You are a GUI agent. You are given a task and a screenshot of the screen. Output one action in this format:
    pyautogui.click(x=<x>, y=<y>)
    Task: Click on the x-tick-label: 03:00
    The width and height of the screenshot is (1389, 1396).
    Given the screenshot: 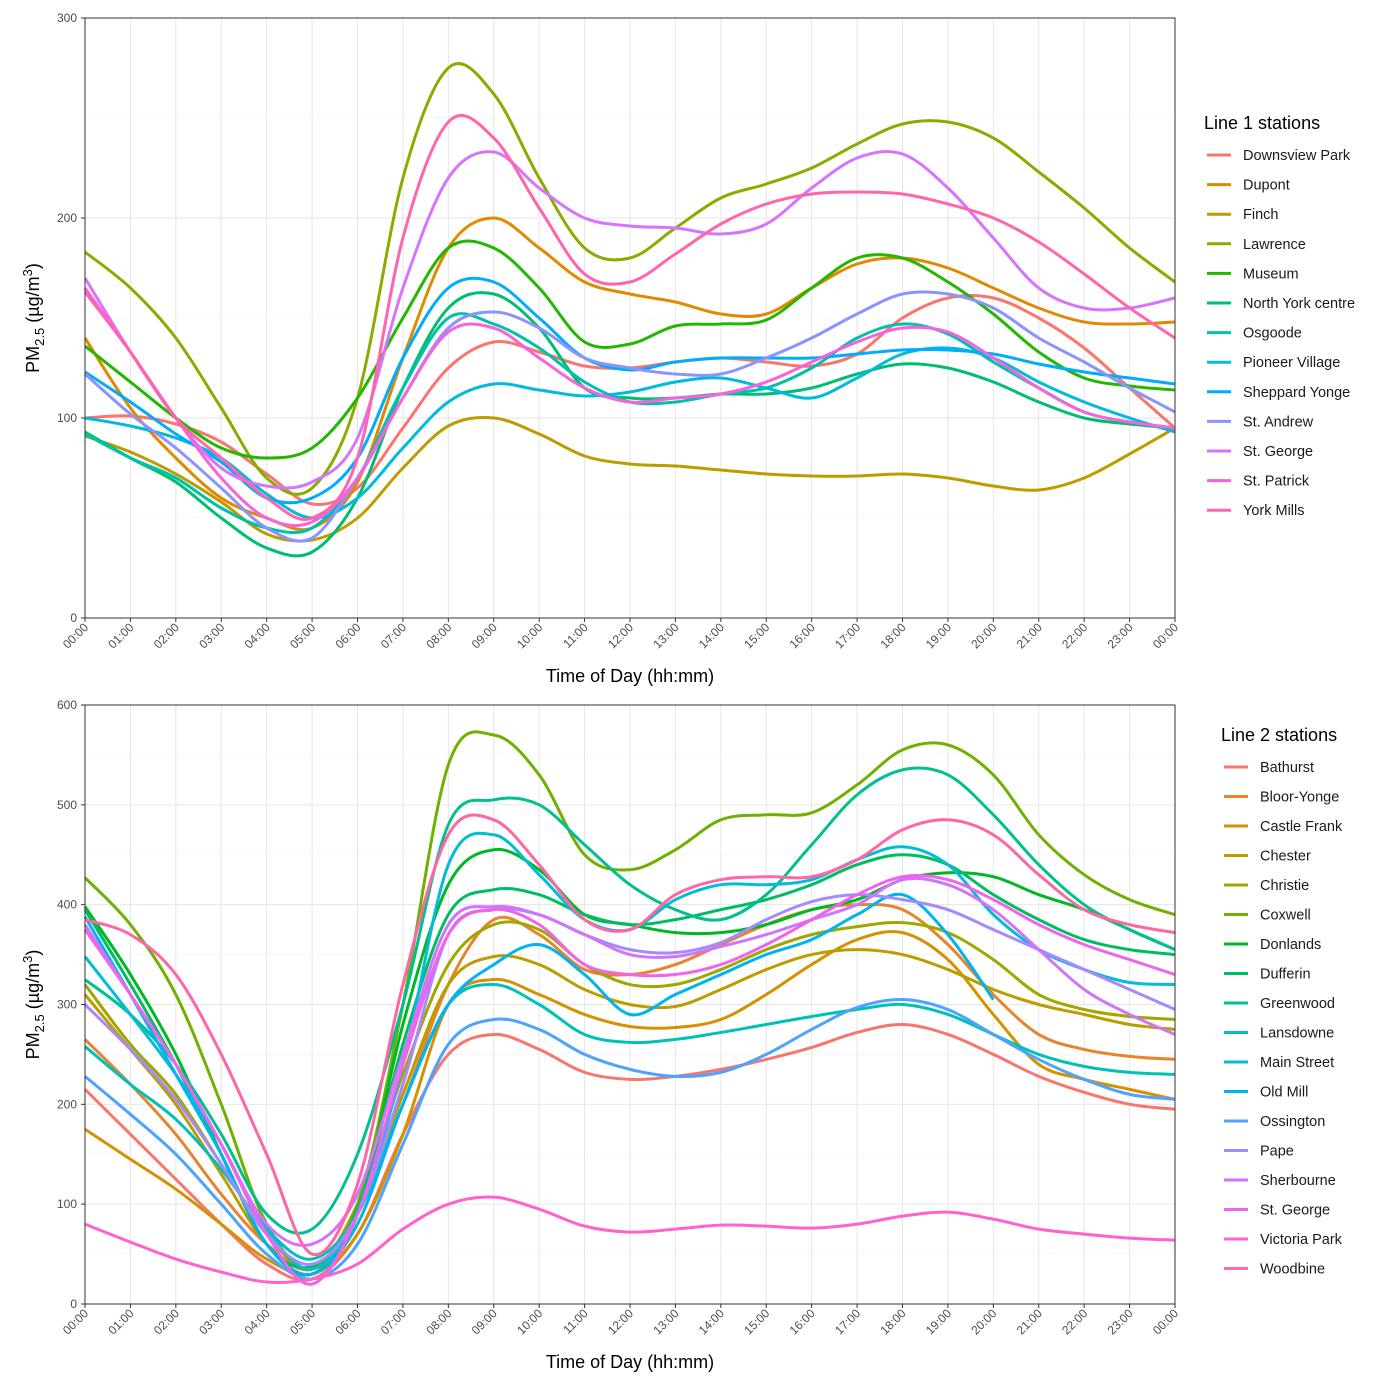 What is the action you would take?
    pyautogui.click(x=211, y=635)
    